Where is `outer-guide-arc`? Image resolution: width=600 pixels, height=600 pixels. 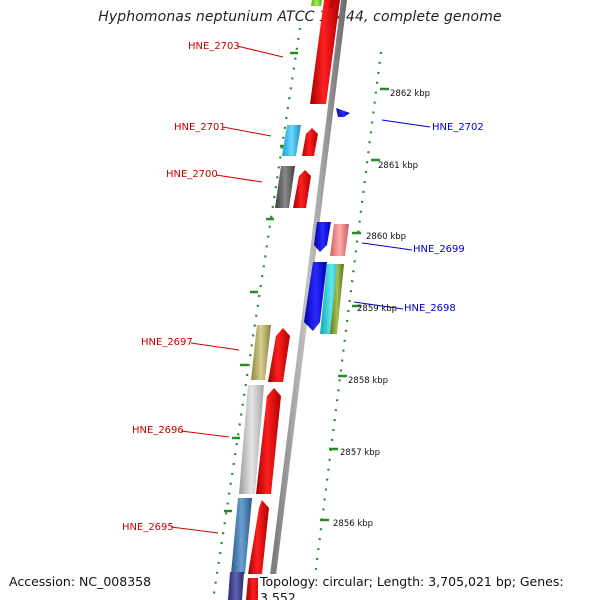
outer-guide-arc is located at coordinates (346, 325).